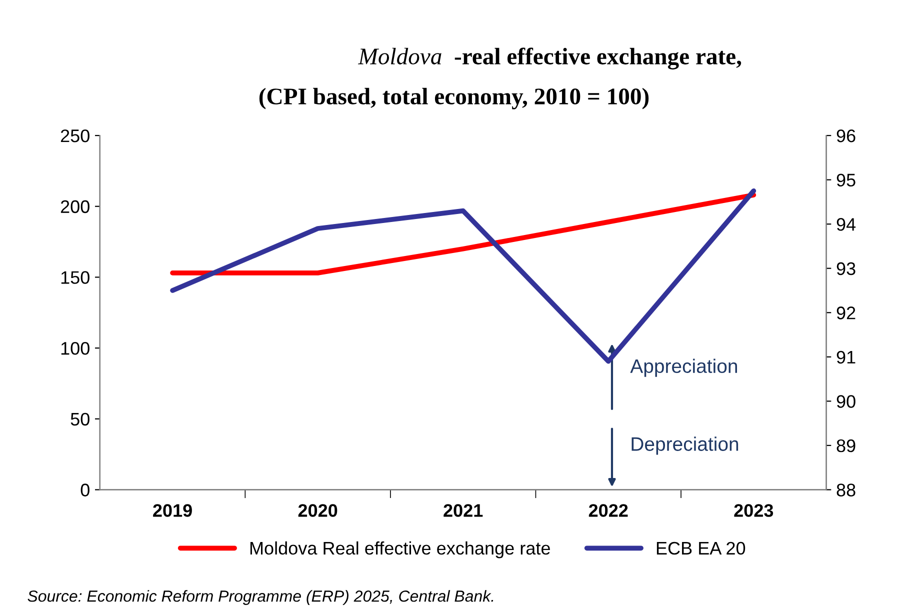 The image size is (908, 616). I want to click on annotation: Depreciation, so click(685, 445).